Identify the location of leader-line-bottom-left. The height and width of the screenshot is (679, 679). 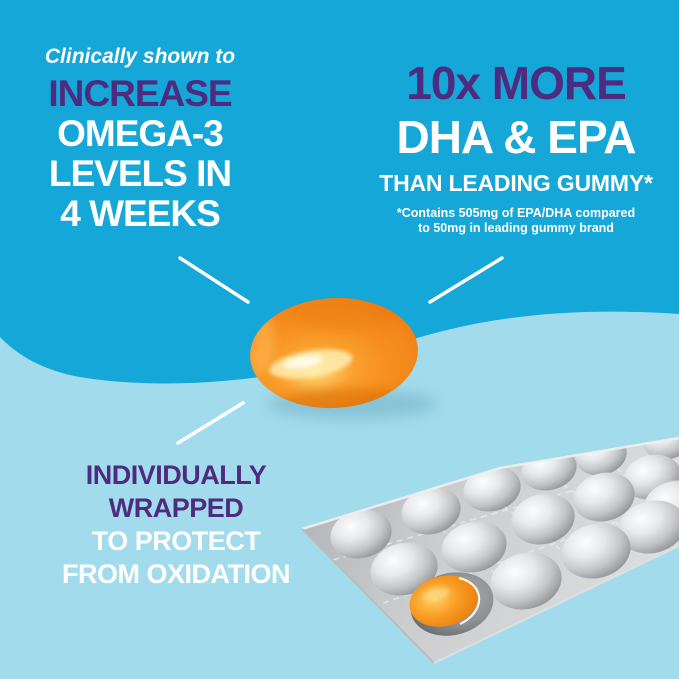
(210, 423).